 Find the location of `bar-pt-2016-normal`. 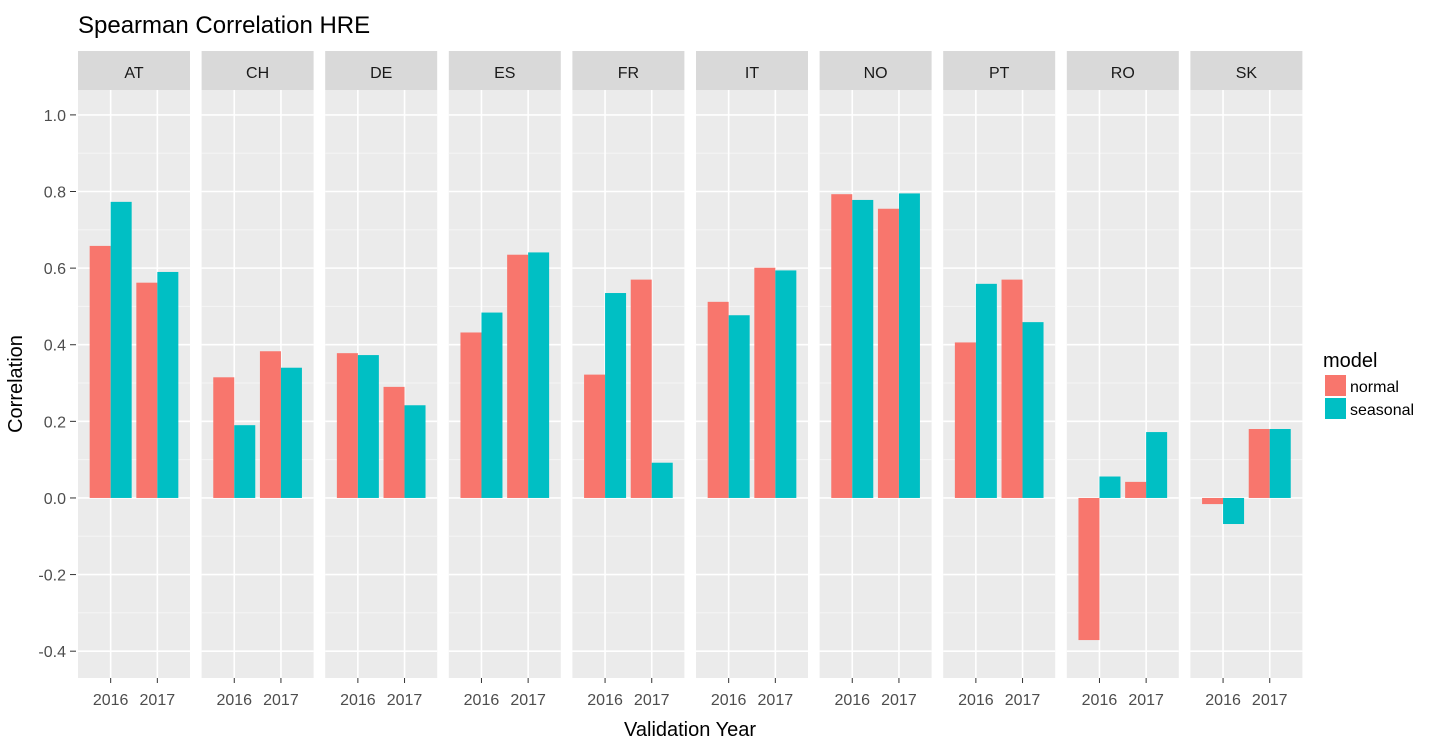

bar-pt-2016-normal is located at coordinates (965, 420).